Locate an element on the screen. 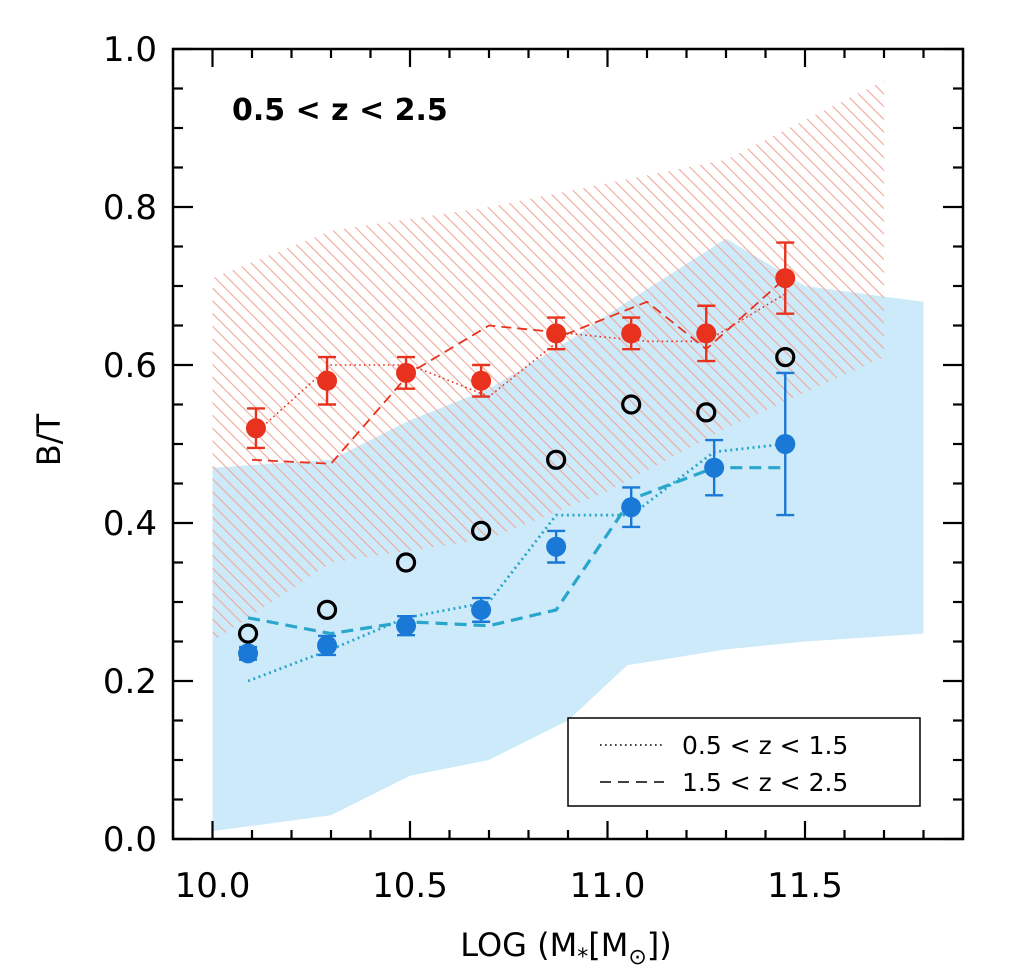 The image size is (1019, 977). x-label-mid: [M is located at coordinates (608, 945).